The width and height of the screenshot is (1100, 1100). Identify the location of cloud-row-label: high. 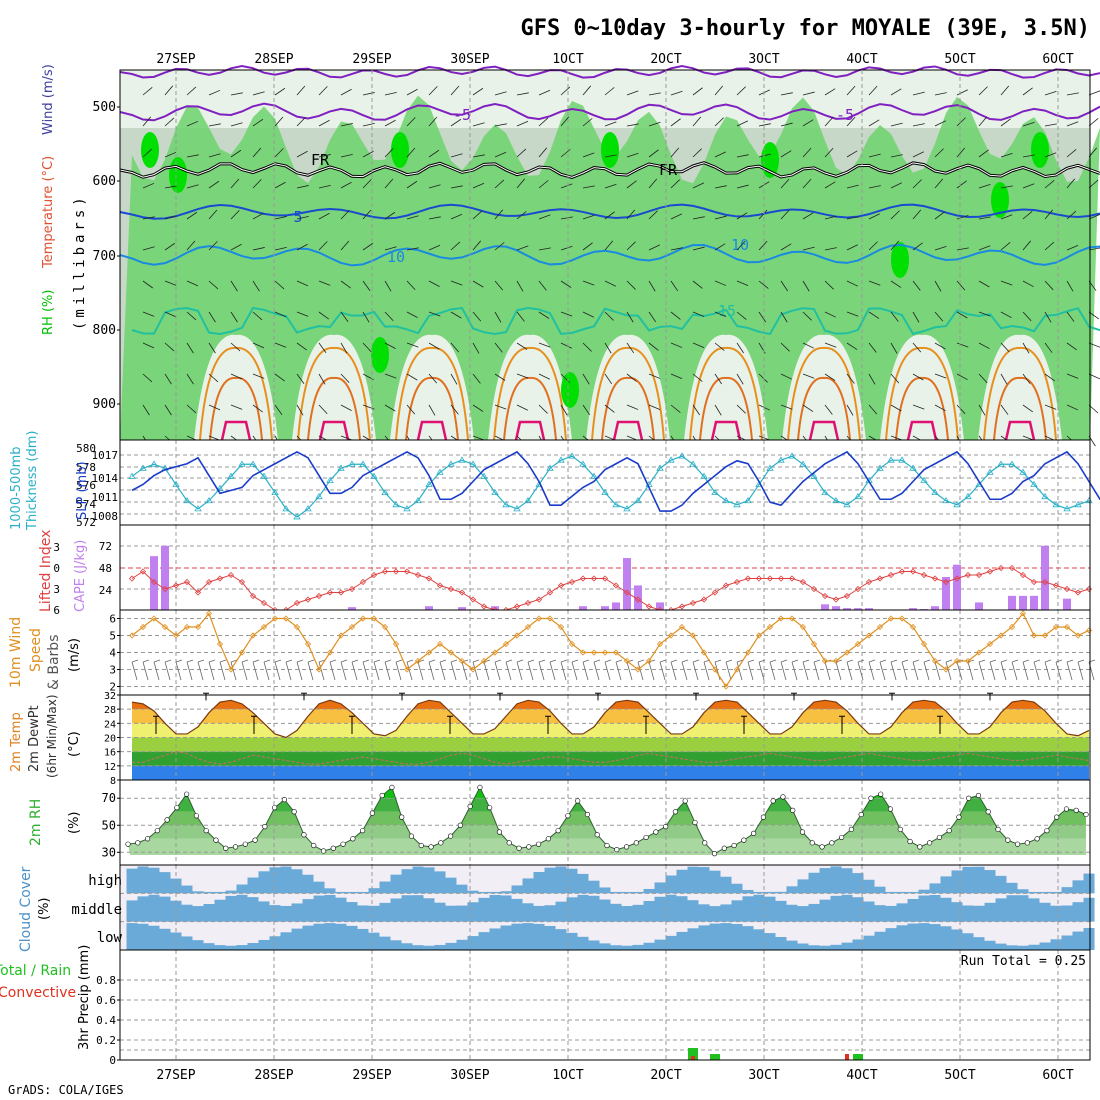
(105, 881).